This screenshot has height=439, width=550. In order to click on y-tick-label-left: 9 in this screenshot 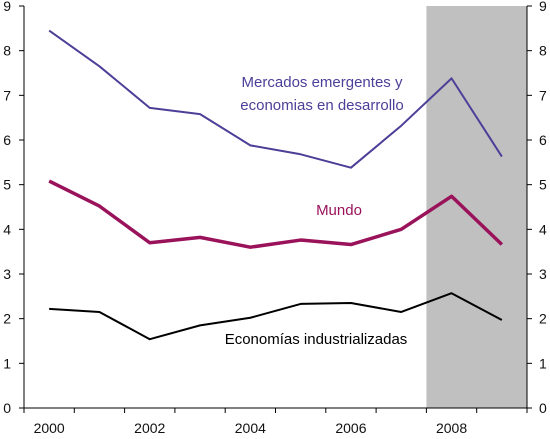, I will do `click(7, 7)`.